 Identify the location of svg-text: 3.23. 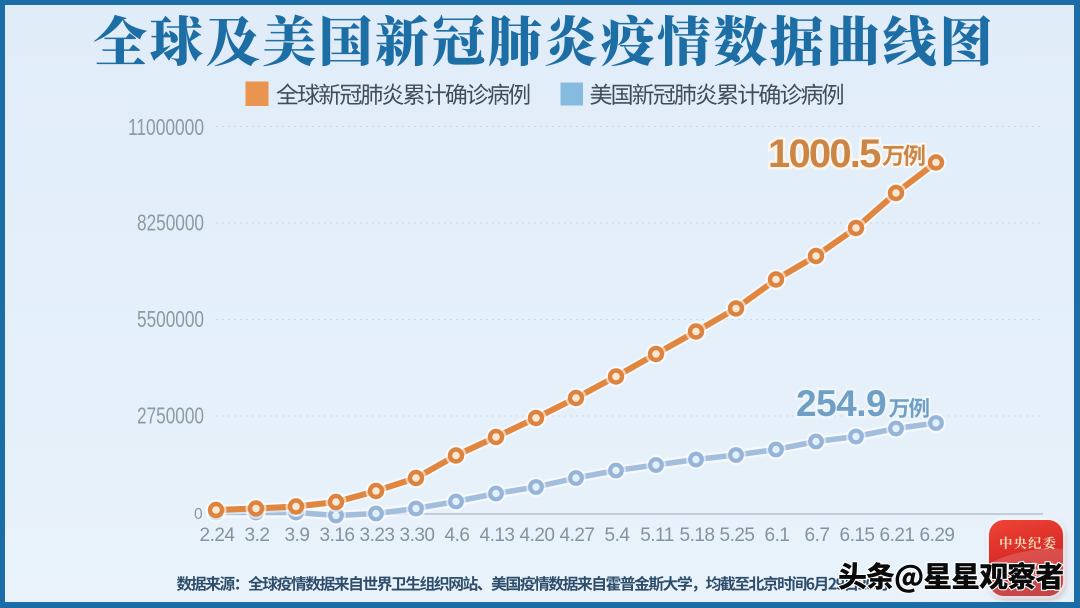
(377, 535).